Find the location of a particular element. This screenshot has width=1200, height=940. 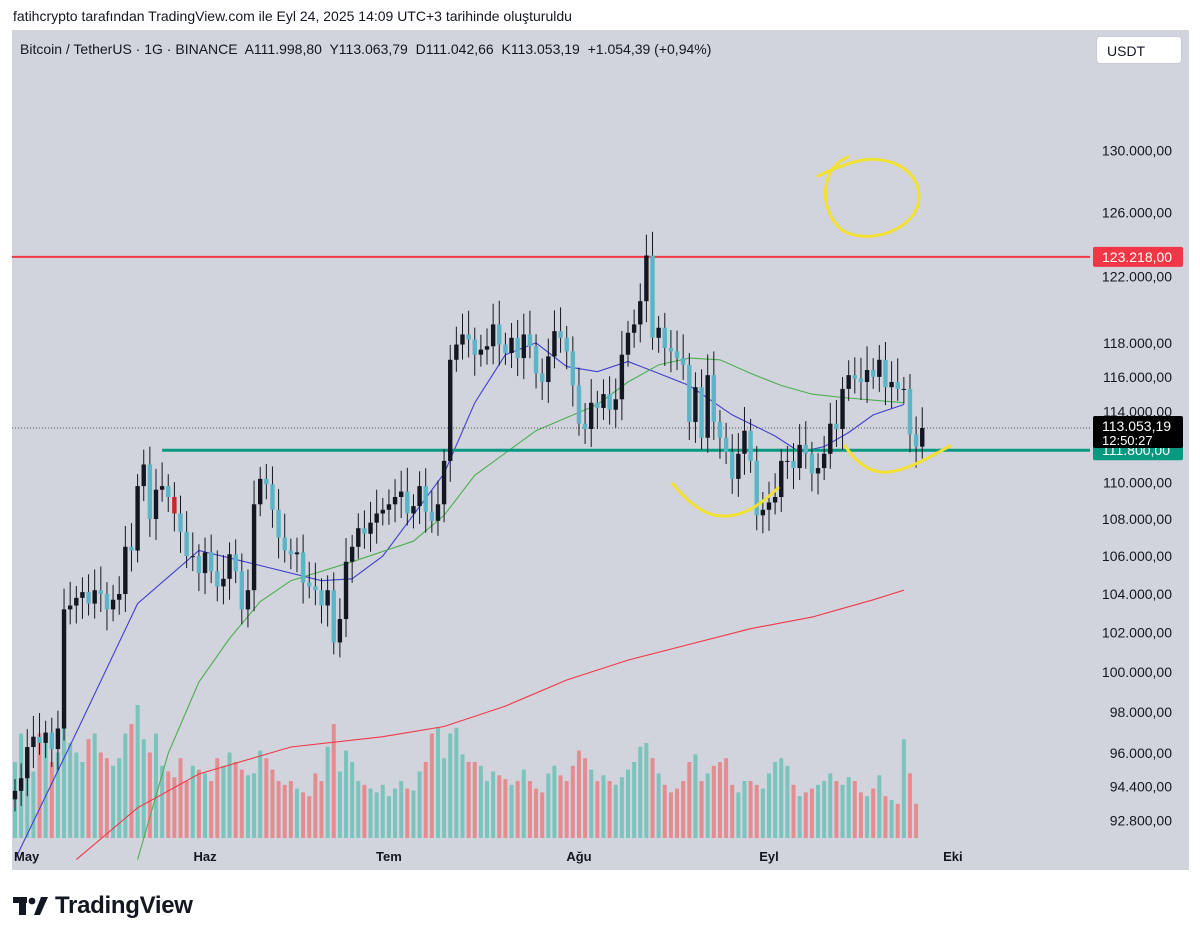

time-axis: May Haz Tem Ağu Eyl Eki is located at coordinates (488, 856).